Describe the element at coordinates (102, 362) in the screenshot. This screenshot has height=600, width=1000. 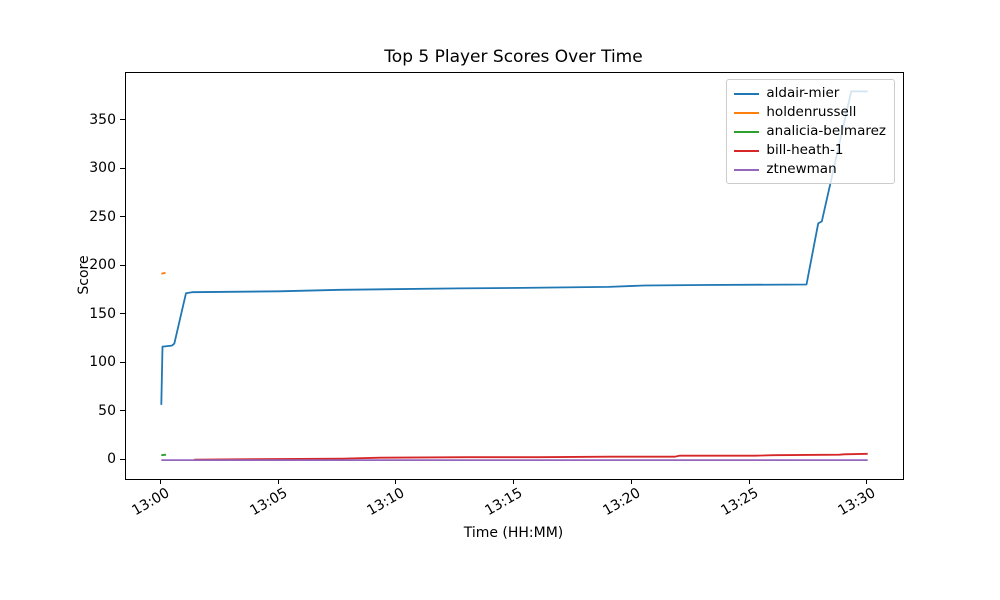
I see `y-tick-label: 100` at that location.